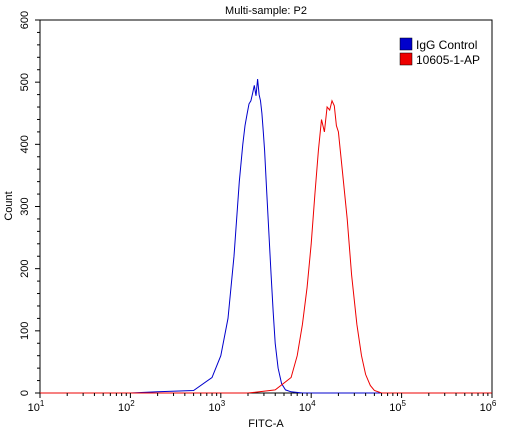 Image resolution: width=511 pixels, height=430 pixels. Describe the element at coordinates (488, 406) in the screenshot. I see `x-tick-label: 10⁶` at that location.